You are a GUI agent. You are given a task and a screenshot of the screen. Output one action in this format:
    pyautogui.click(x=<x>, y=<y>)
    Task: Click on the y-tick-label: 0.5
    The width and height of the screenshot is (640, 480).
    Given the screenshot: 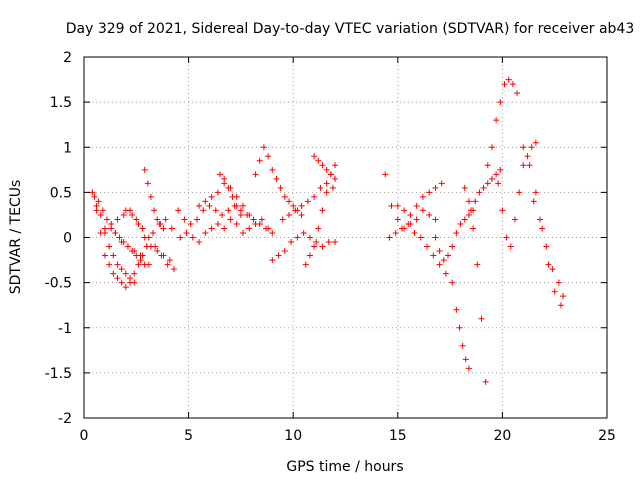 What is the action you would take?
    pyautogui.click(x=61, y=193)
    